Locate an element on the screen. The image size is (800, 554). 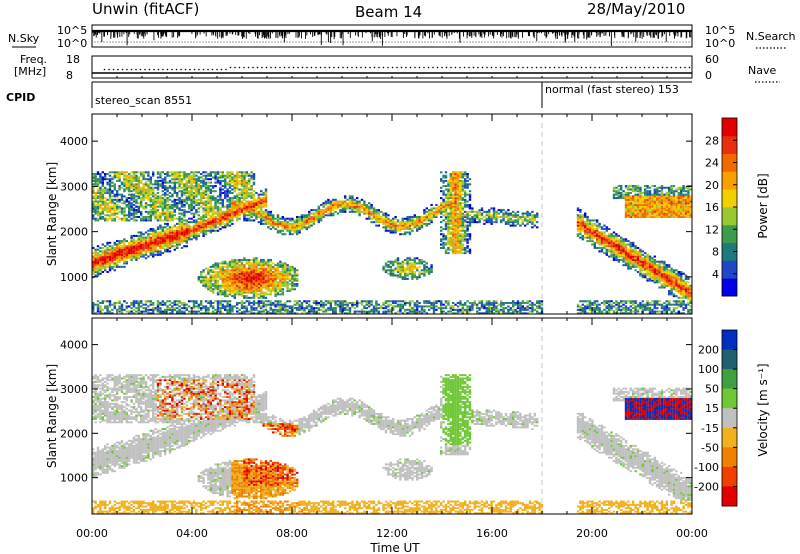
beam-title: Beam 14 is located at coordinates (388, 12).